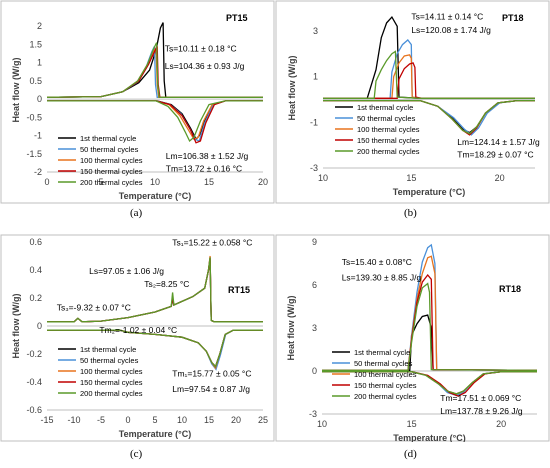 The width and height of the screenshot is (550, 468). Describe the element at coordinates (495, 155) in the screenshot. I see `annotation: Tm=18.29 ± 0.07 °C` at that location.